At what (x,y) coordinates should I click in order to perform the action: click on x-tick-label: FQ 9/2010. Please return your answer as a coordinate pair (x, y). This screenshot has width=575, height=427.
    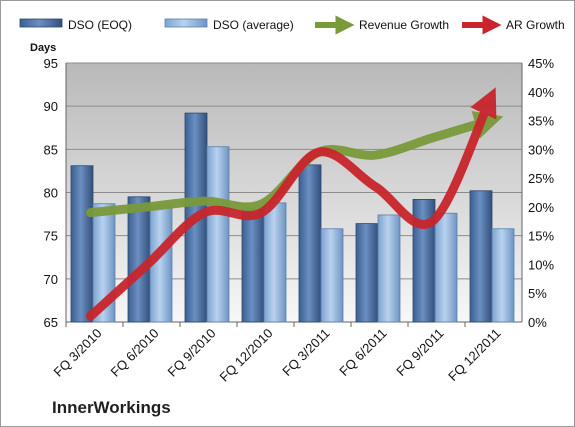
    Looking at the image, I should click on (192, 353).